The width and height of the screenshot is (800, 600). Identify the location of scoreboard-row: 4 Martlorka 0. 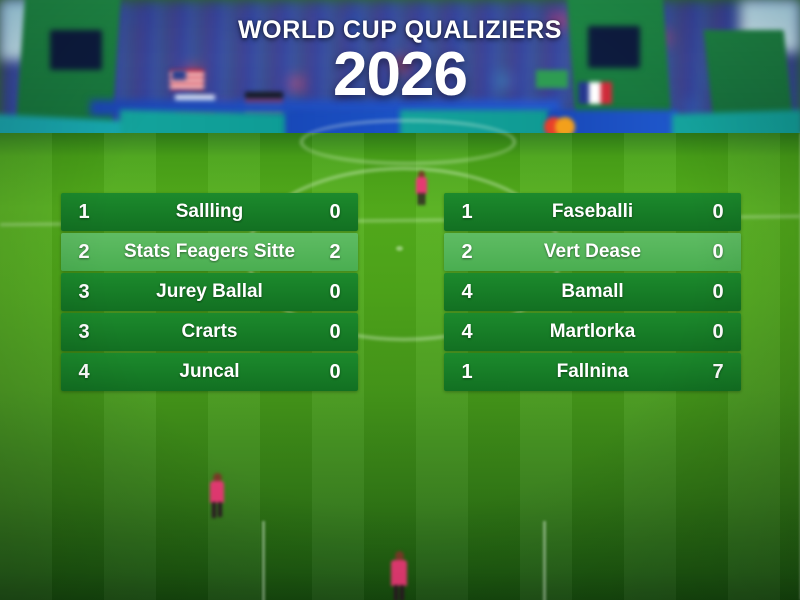
(592, 332).